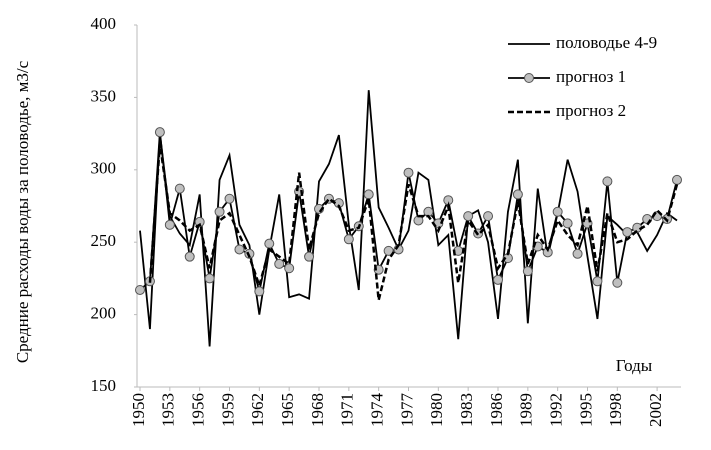 This screenshot has width=711, height=450. What do you see at coordinates (347, 410) in the screenshot?
I see `x-tick-label: 1971` at bounding box center [347, 410].